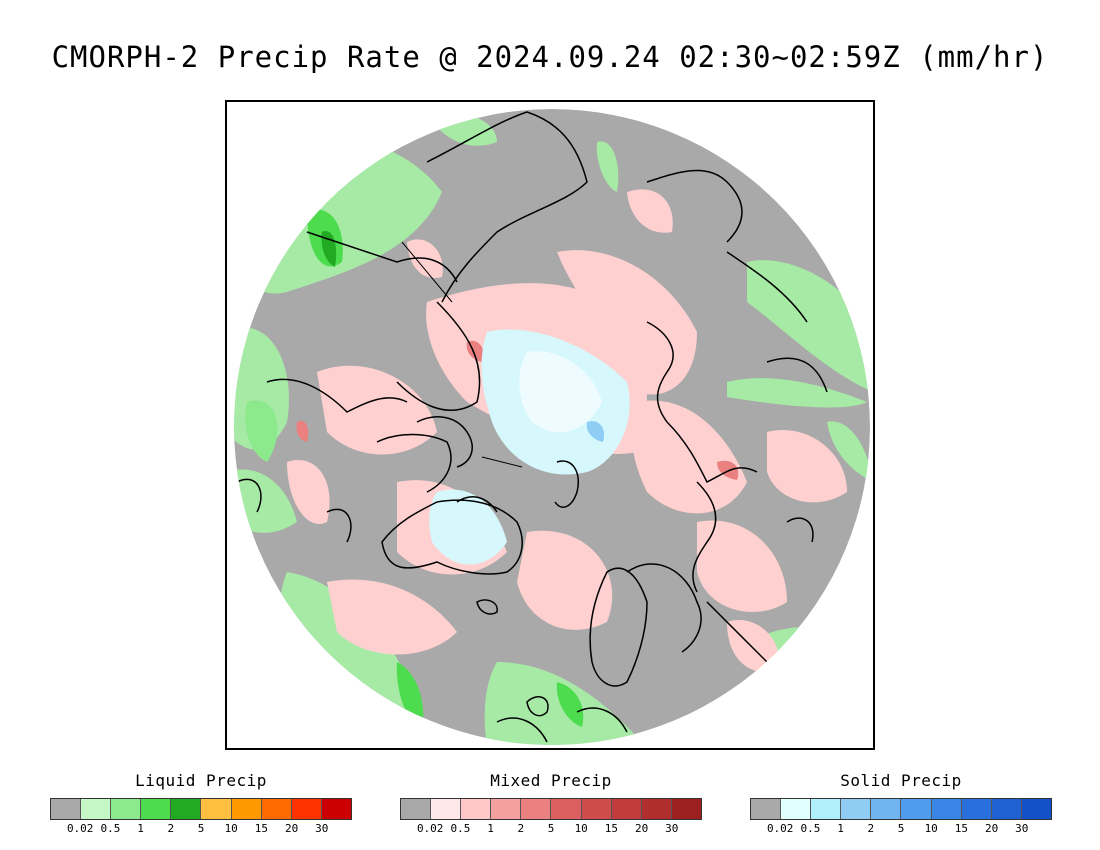 The height and width of the screenshot is (850, 1100). What do you see at coordinates (201, 780) in the screenshot?
I see `legend-title: Liquid Precip` at bounding box center [201, 780].